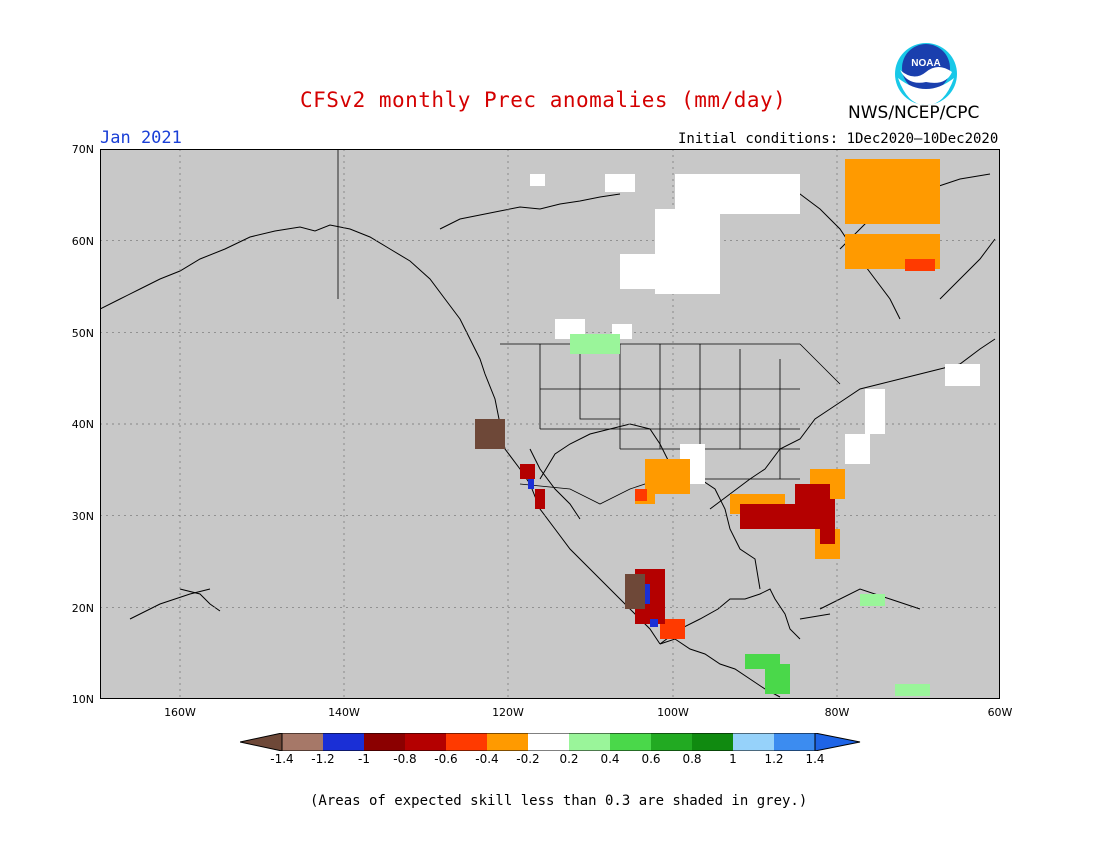 Image resolution: width=1100 pixels, height=850 pixels. Describe the element at coordinates (925, 63) in the screenshot. I see `logo-text: NOAA` at that location.